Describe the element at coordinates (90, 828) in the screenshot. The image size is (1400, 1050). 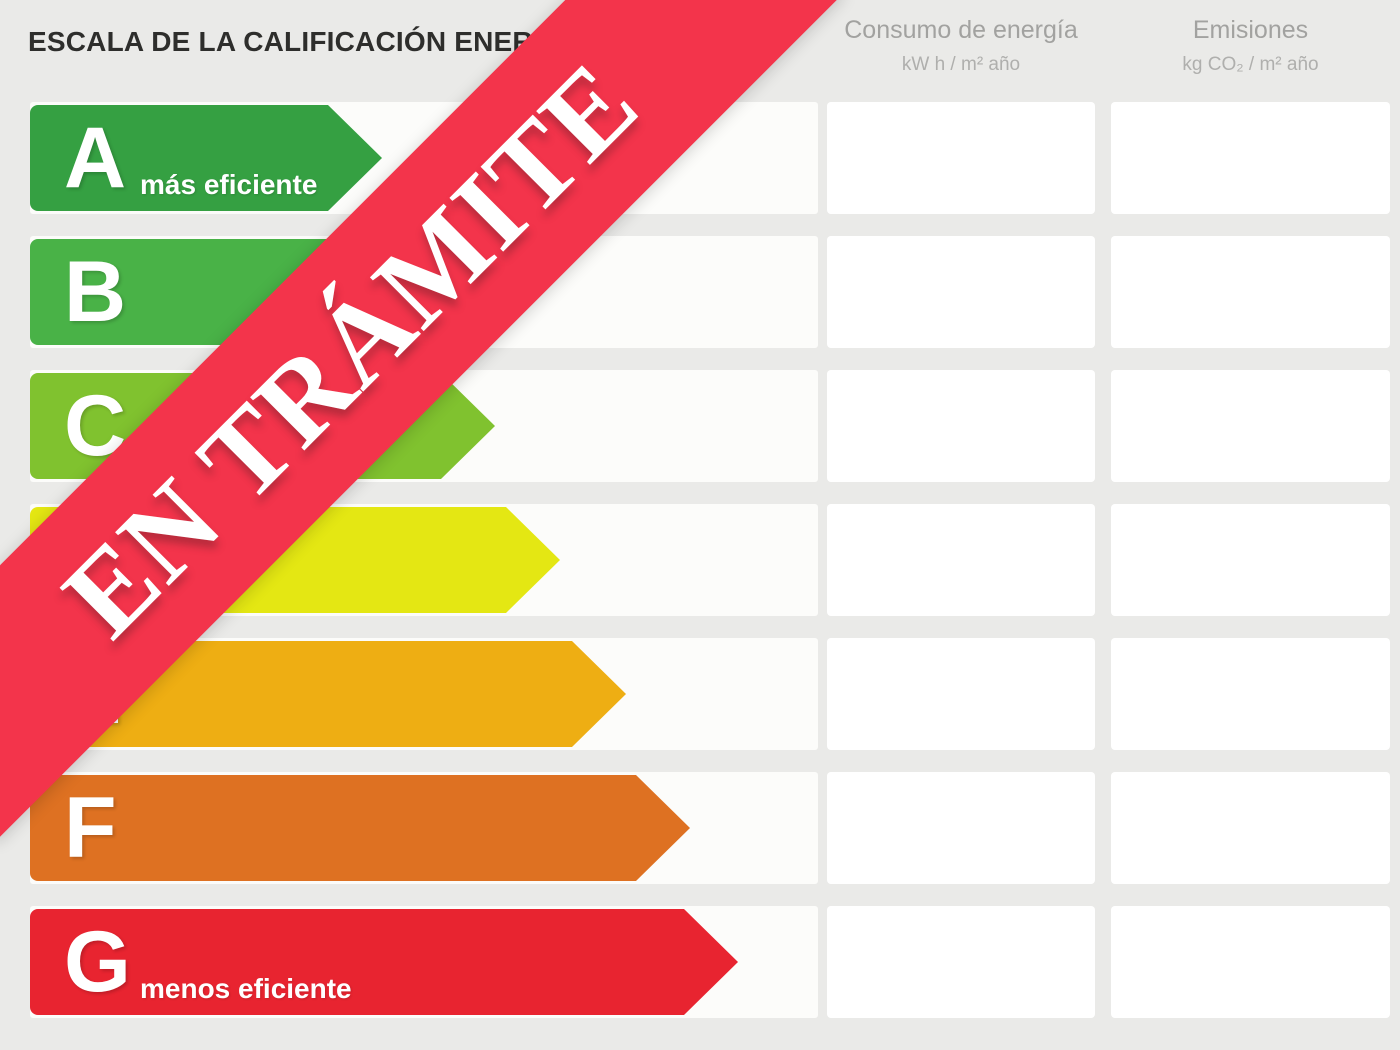
I see `grade-letter: F` at that location.